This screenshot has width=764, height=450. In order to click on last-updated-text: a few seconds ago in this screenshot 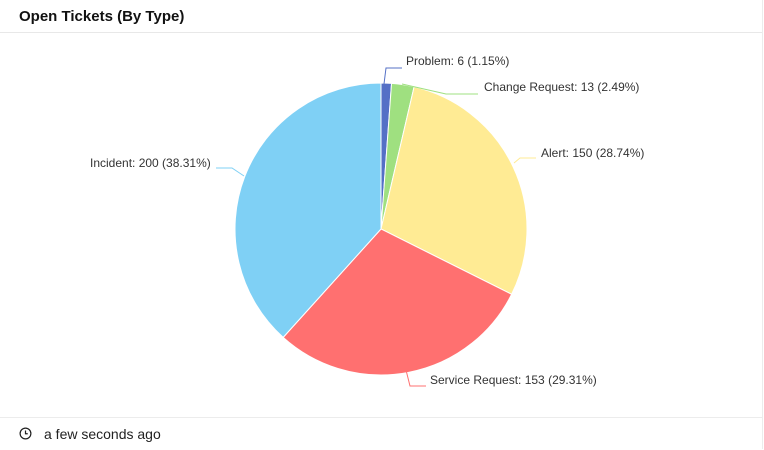, I will do `click(102, 434)`.